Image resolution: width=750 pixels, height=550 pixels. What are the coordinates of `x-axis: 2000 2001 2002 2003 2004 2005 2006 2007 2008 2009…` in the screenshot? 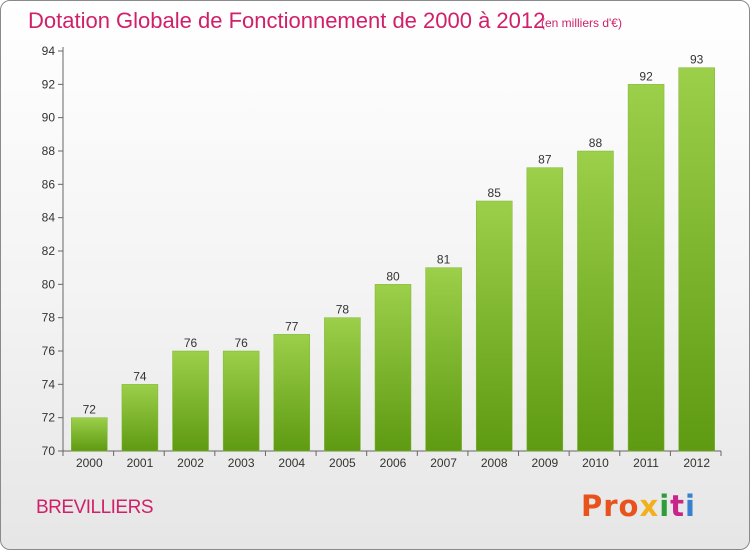 It's located at (392, 460).